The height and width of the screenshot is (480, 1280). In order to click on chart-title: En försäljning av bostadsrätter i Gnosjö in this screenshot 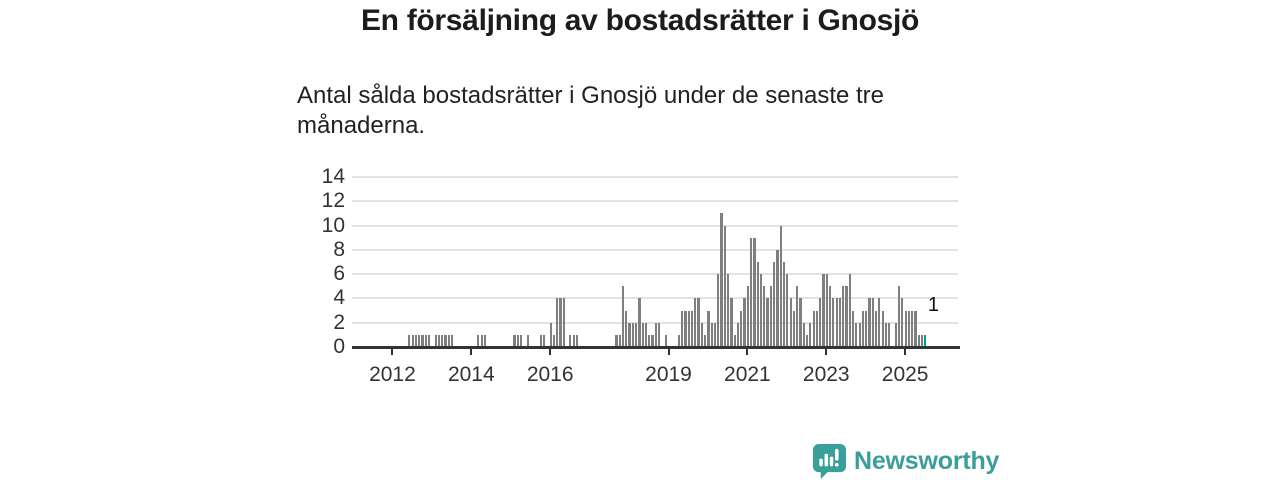, I will do `click(640, 20)`.